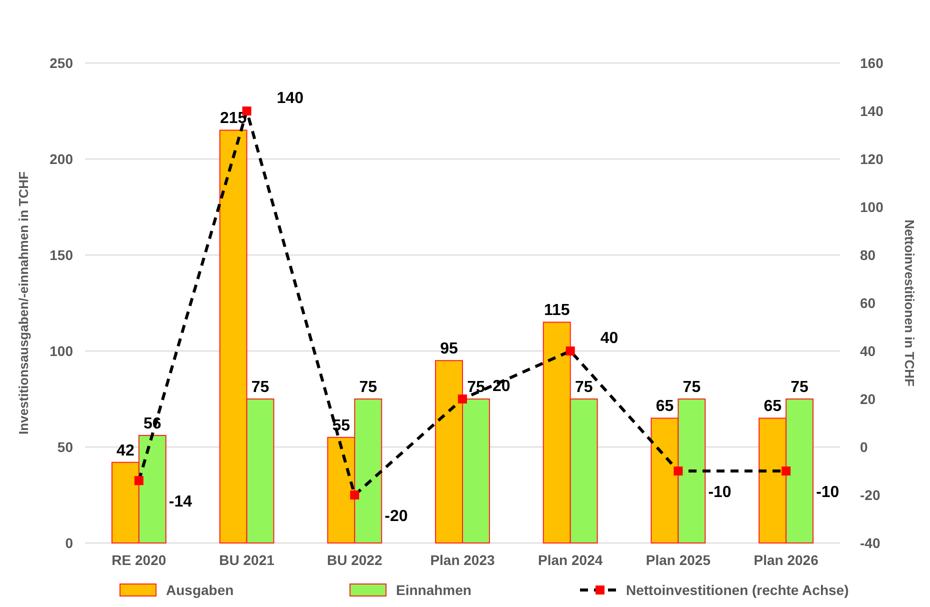 The height and width of the screenshot is (607, 930). What do you see at coordinates (868, 351) in the screenshot?
I see `y2-tick-label: 40` at bounding box center [868, 351].